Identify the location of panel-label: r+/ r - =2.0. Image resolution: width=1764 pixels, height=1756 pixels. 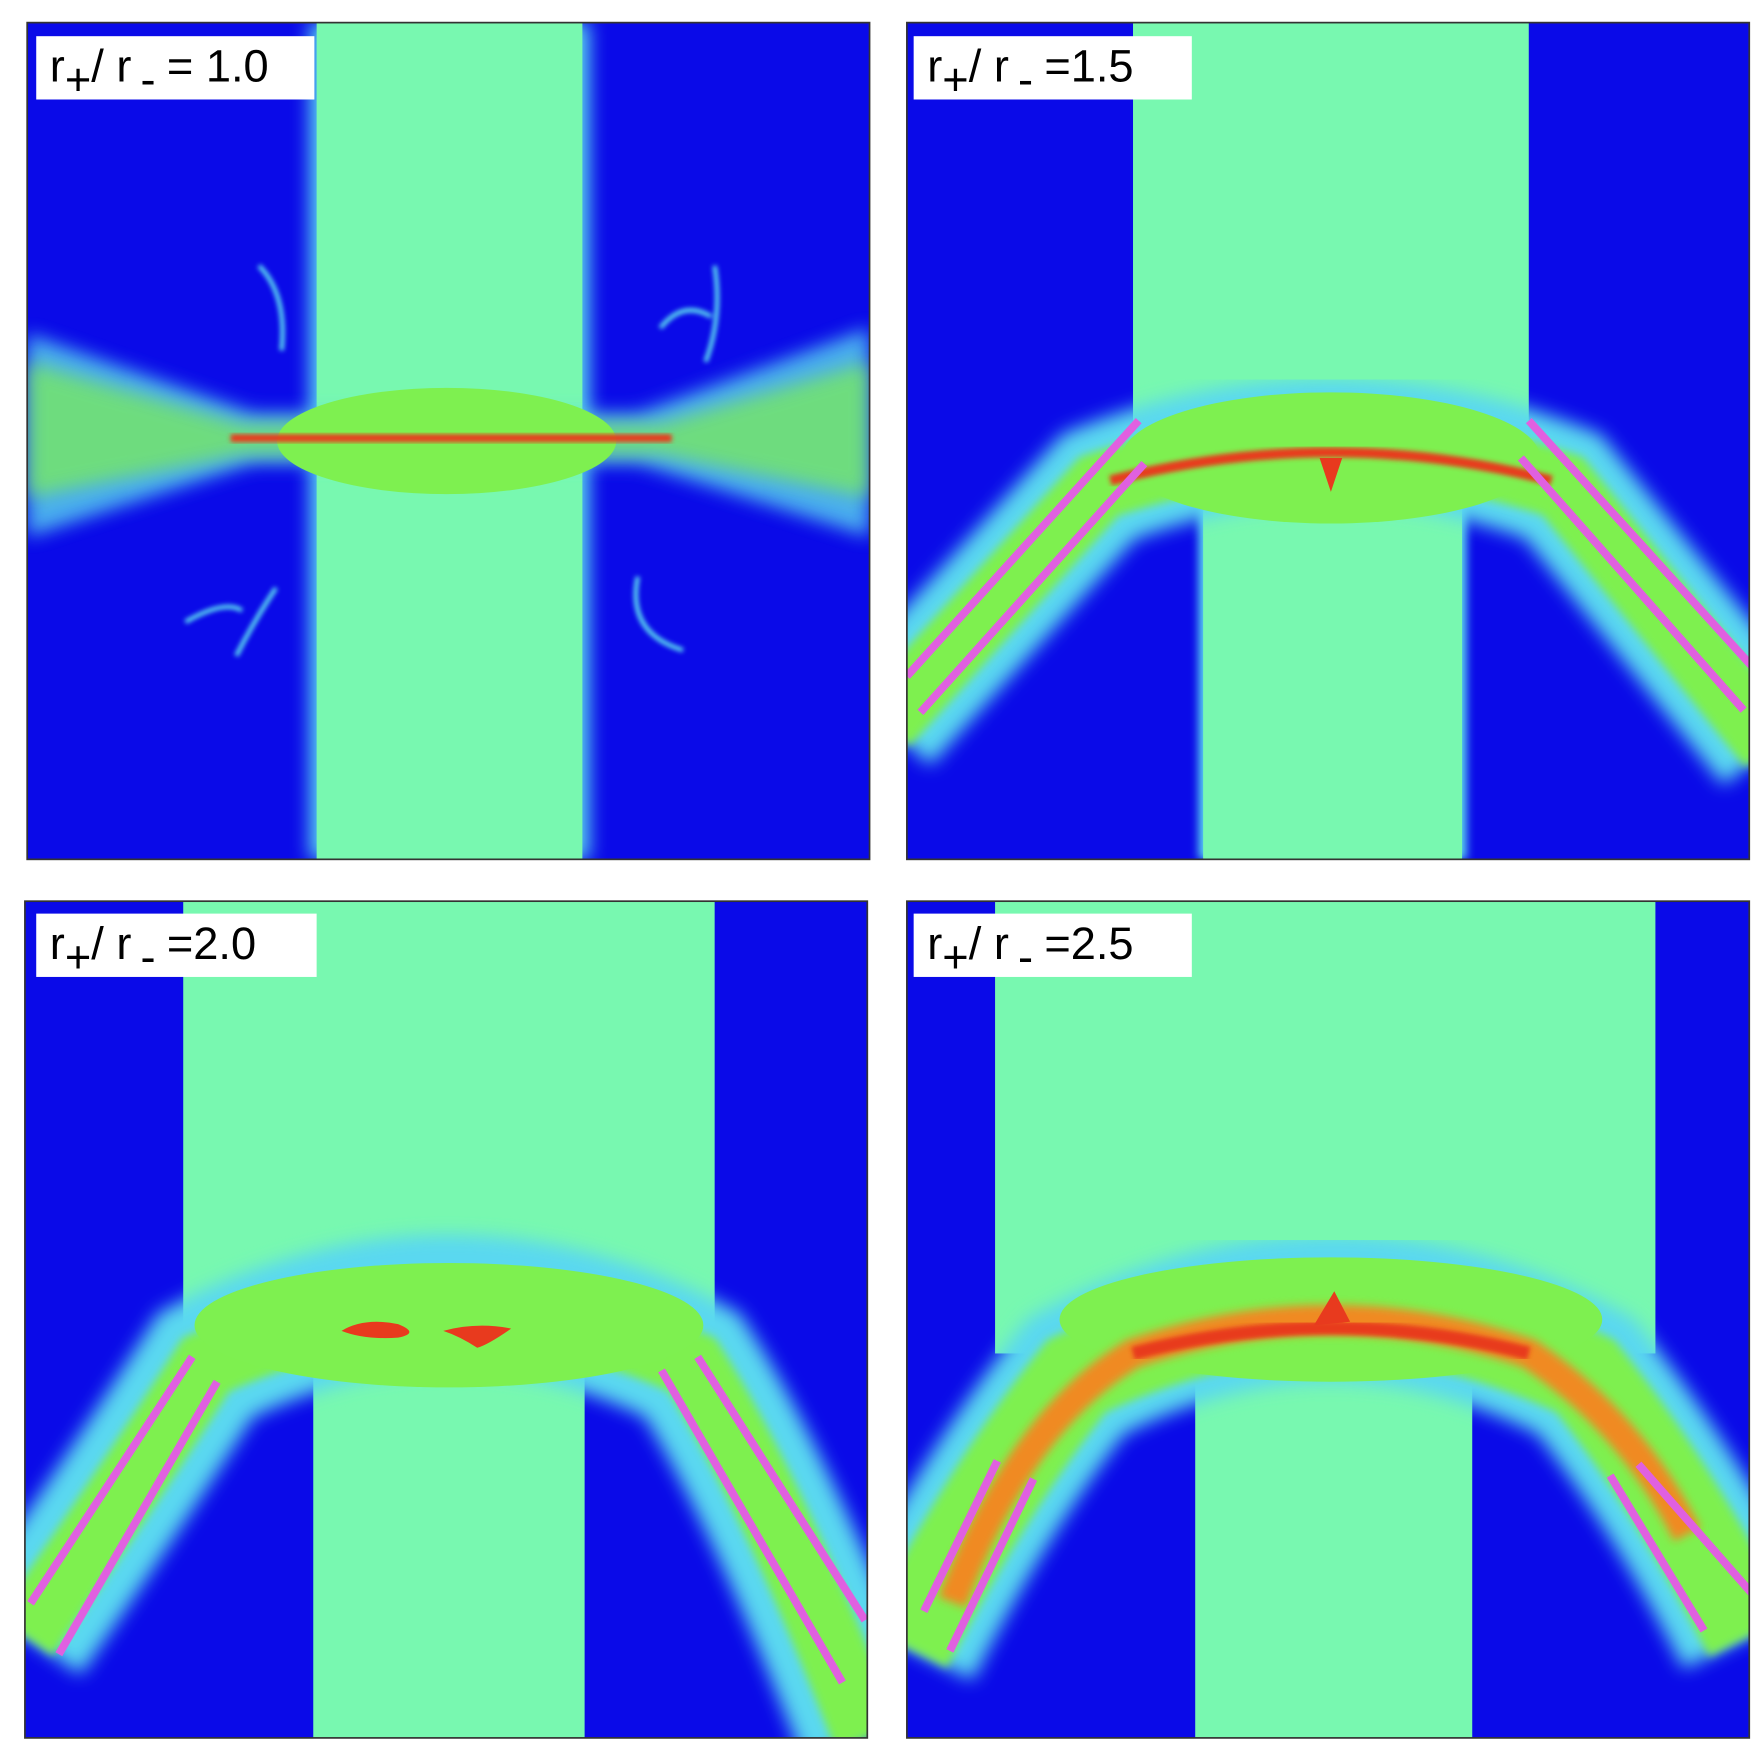
(153, 950).